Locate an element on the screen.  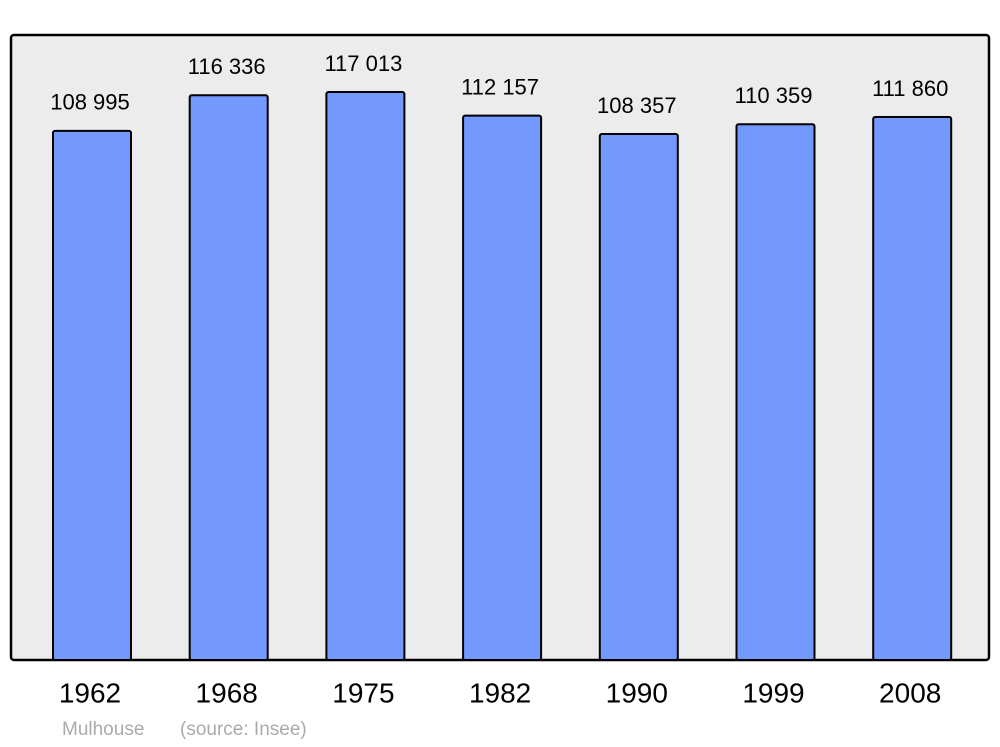
x-tick-label: 1968 is located at coordinates (227, 692).